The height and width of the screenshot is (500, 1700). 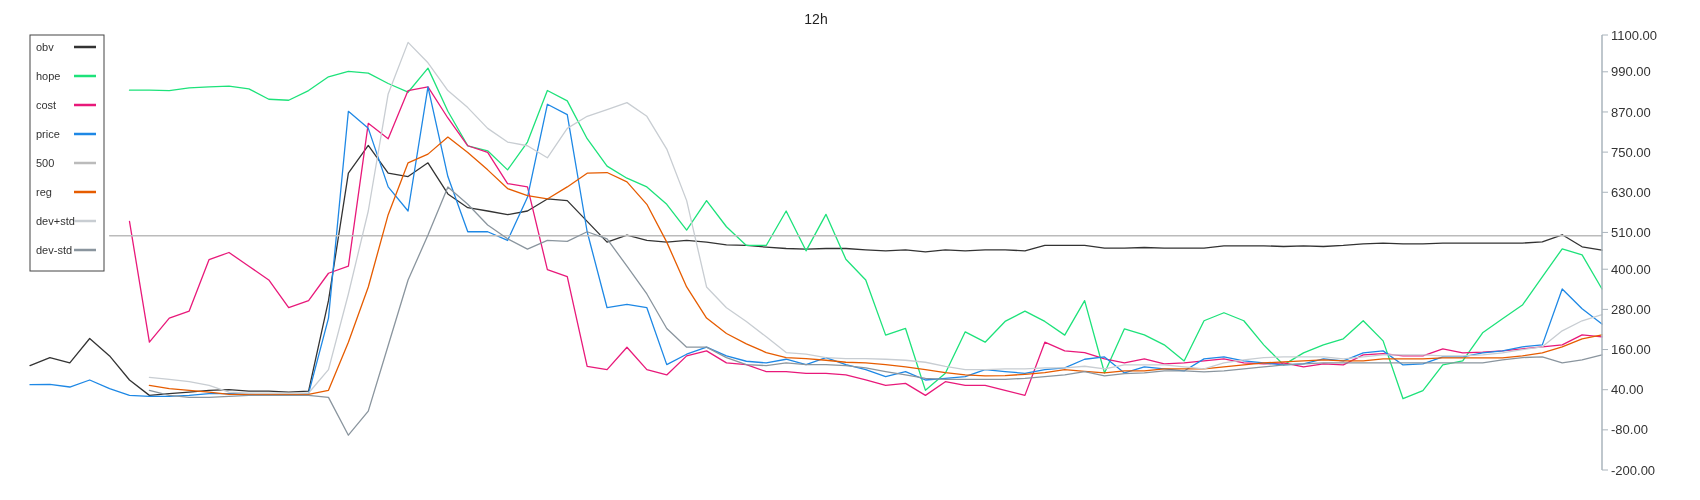 What do you see at coordinates (1631, 309) in the screenshot?
I see `y-tick-label: 280.00` at bounding box center [1631, 309].